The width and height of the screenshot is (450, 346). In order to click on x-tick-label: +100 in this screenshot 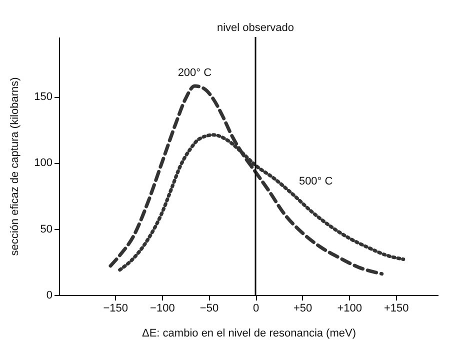, I will do `click(349, 308)`.